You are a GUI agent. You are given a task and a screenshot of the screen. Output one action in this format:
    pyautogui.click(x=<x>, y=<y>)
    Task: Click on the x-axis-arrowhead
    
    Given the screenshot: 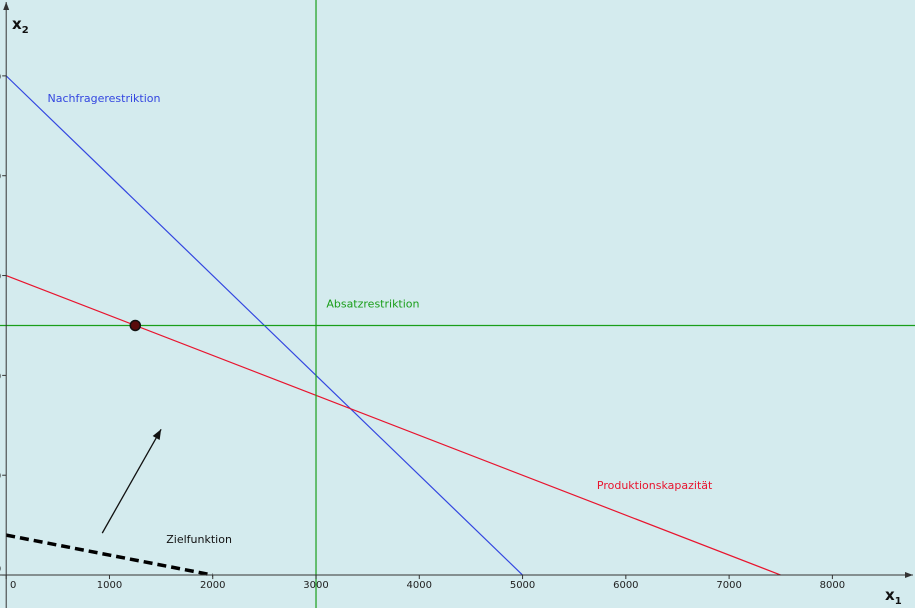 What is the action you would take?
    pyautogui.click(x=909, y=575)
    